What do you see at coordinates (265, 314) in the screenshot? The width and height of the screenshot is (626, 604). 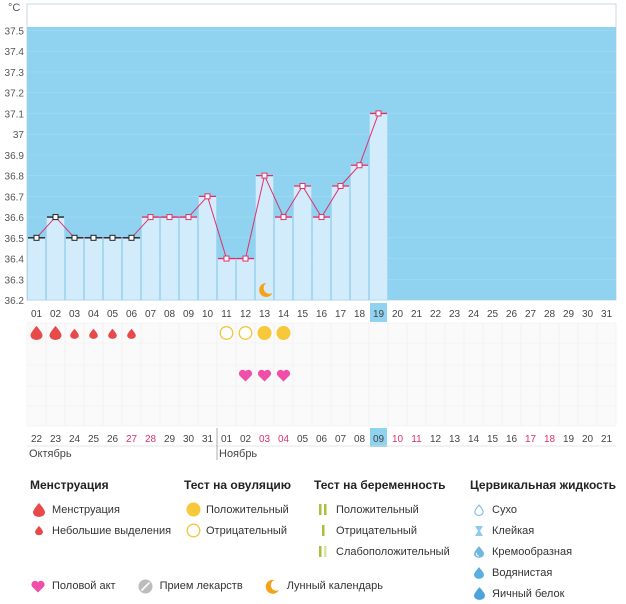 I see `cycle-day-label: 13` at bounding box center [265, 314].